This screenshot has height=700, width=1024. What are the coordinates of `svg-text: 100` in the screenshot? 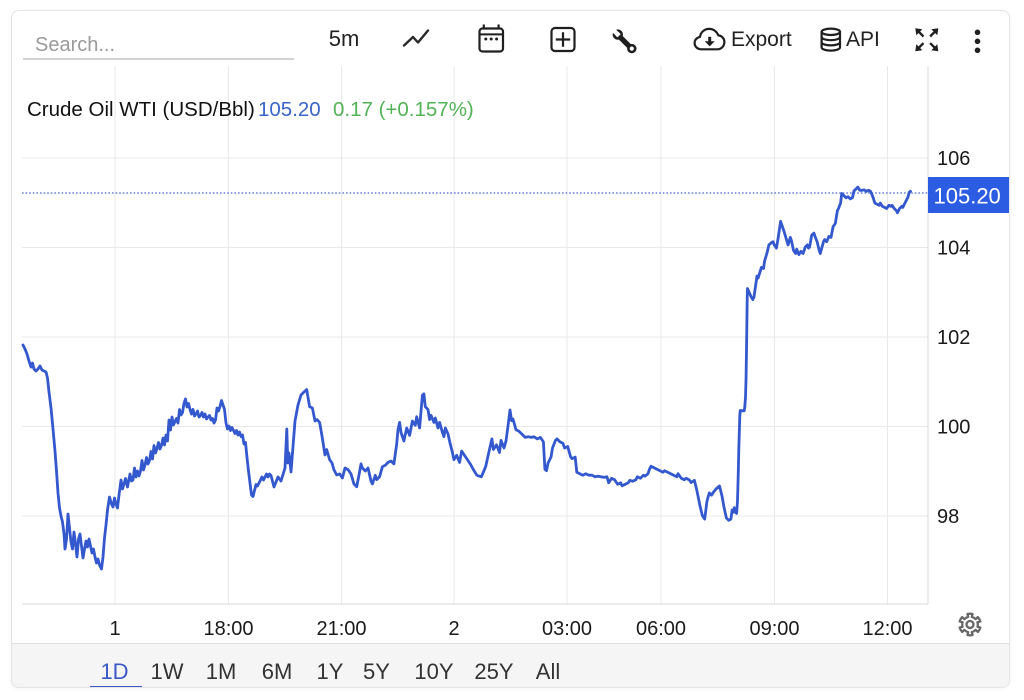 It's located at (953, 428).